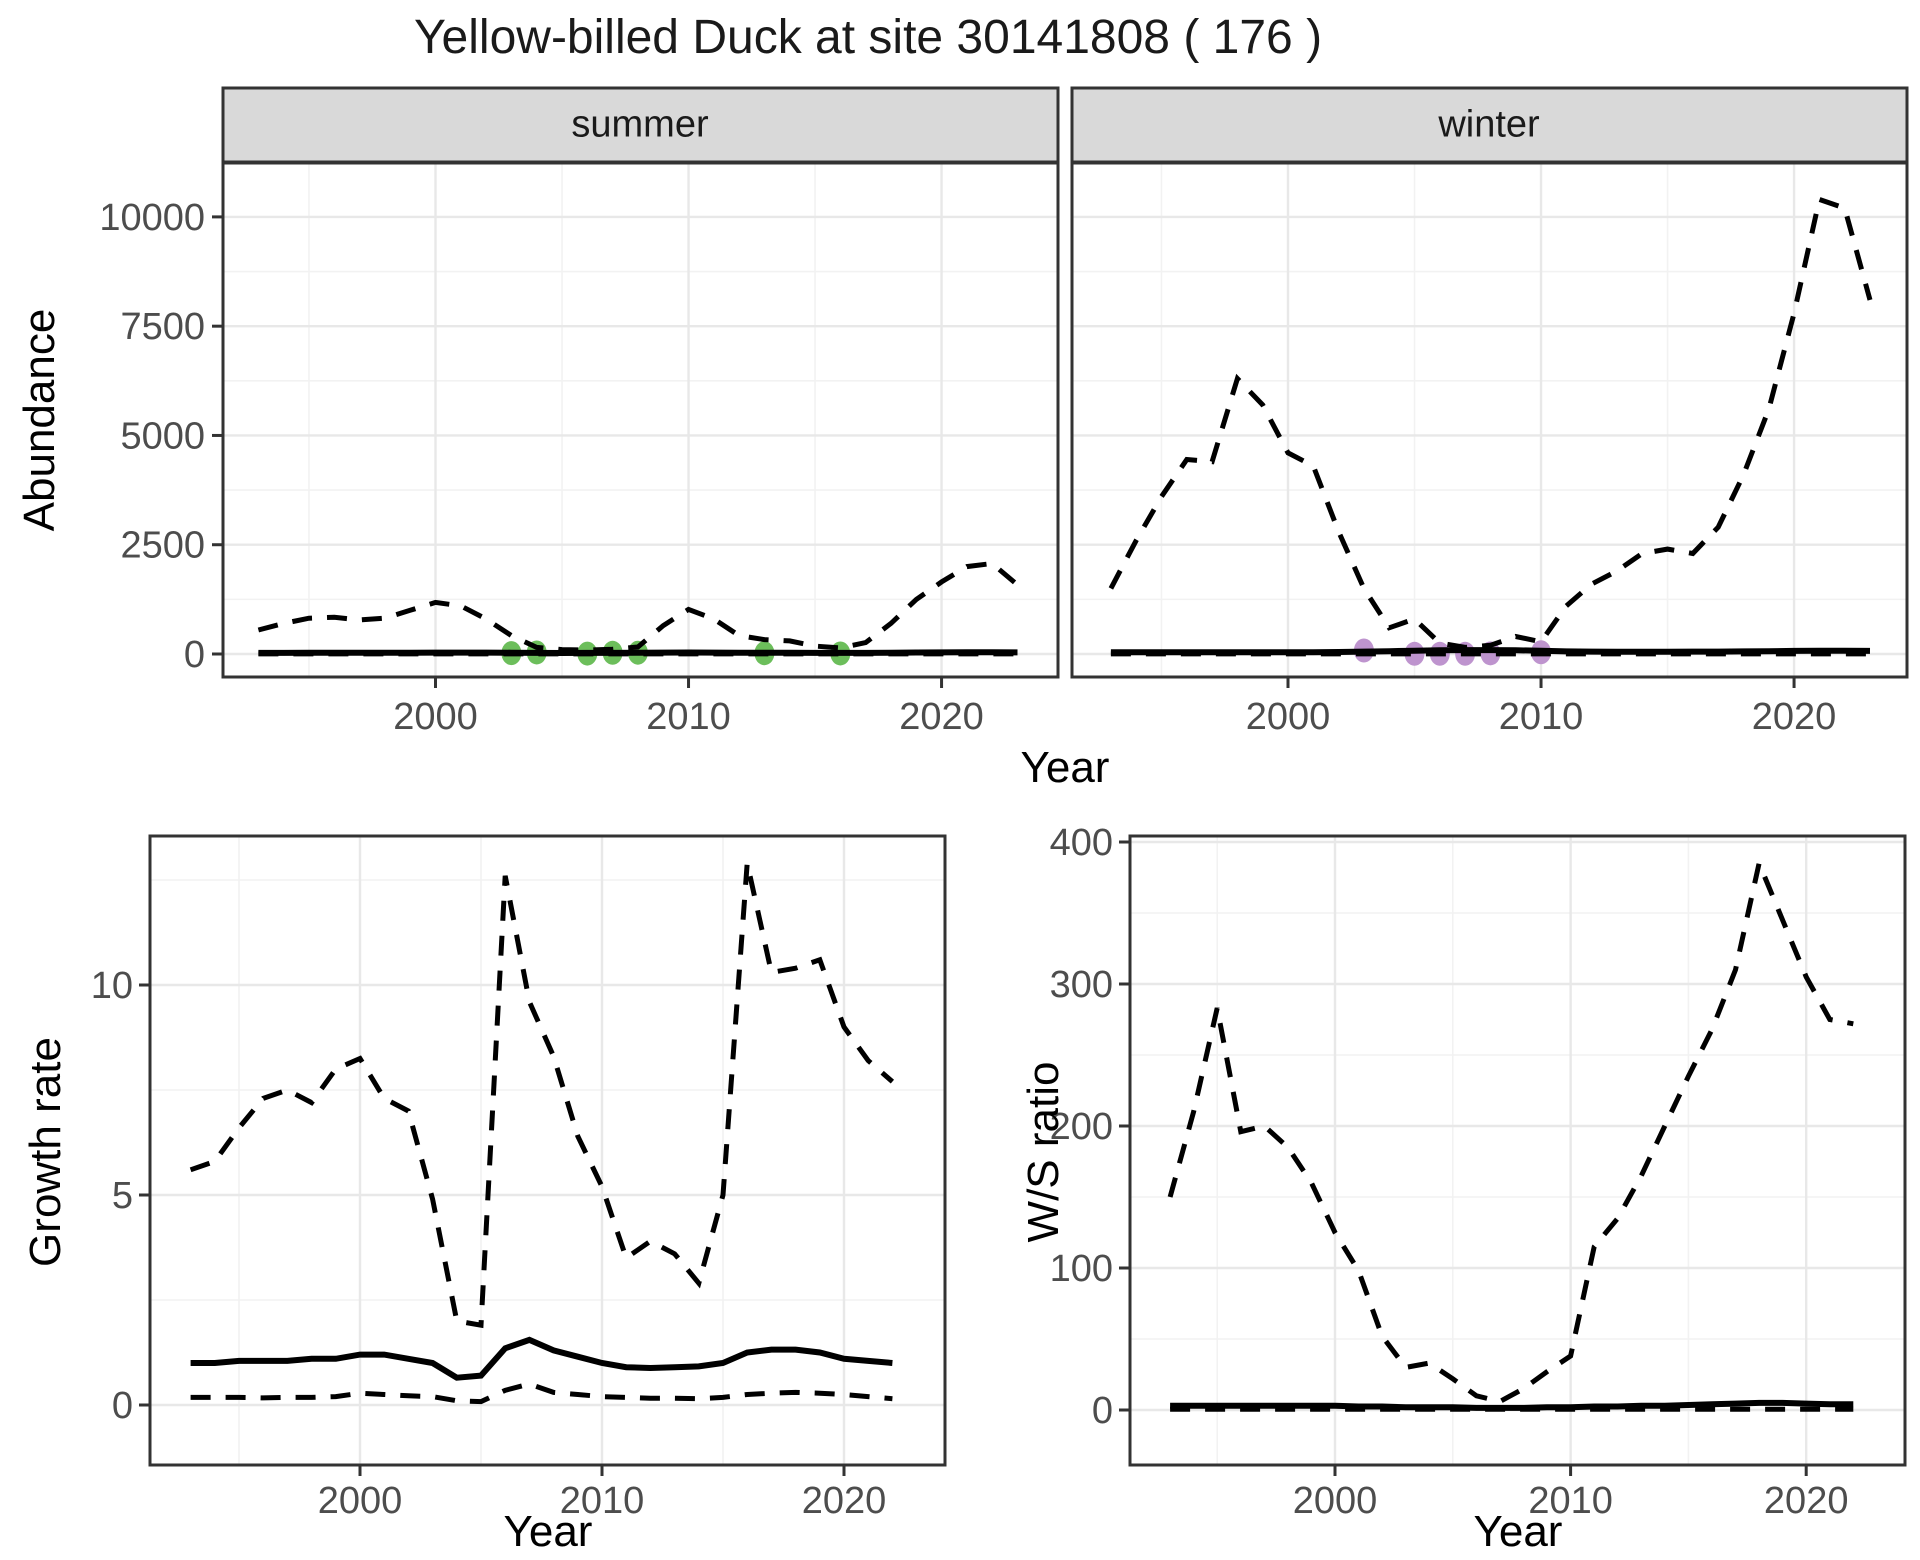 This screenshot has height=1560, width=1920. I want to click on y-tick-label: 10000, so click(152, 218).